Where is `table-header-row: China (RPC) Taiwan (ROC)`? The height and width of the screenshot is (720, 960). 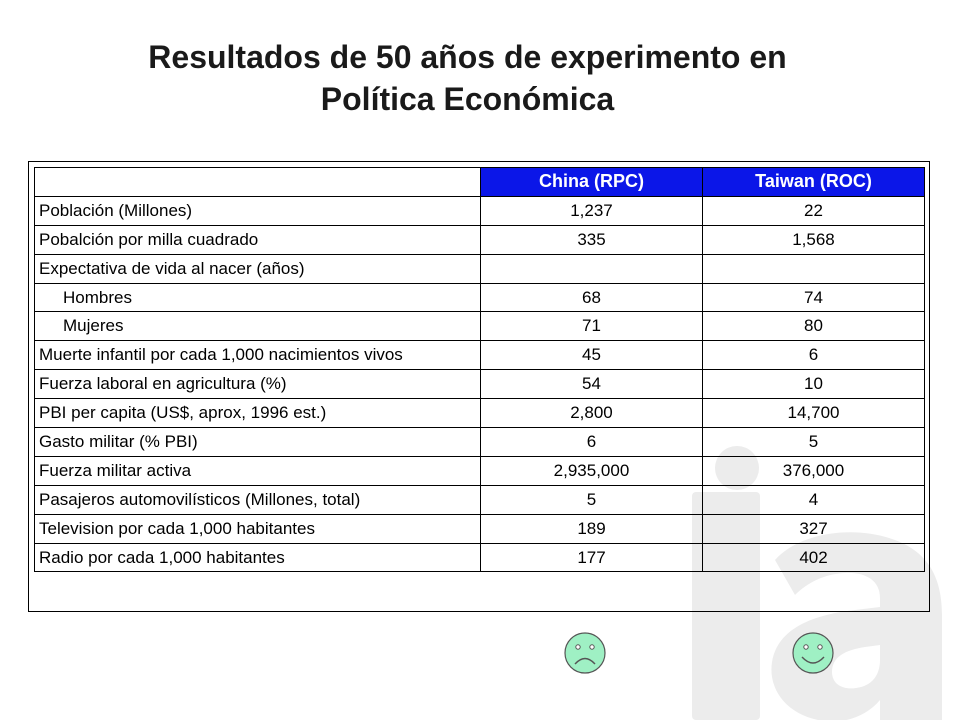 table-header-row: China (RPC) Taiwan (ROC) is located at coordinates (479, 182).